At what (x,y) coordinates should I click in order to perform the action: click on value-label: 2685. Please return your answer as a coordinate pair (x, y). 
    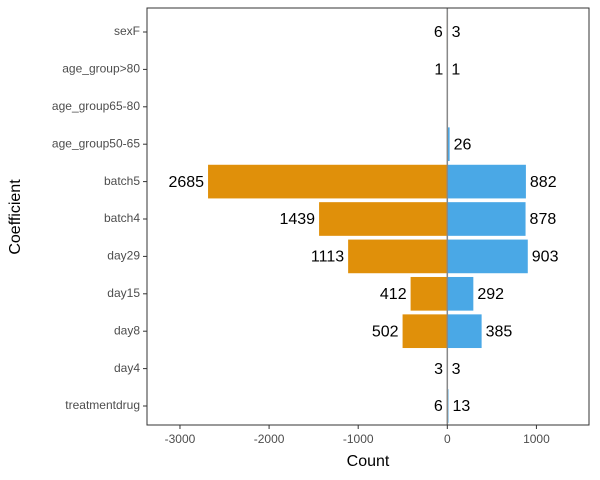
    Looking at the image, I should click on (186, 182).